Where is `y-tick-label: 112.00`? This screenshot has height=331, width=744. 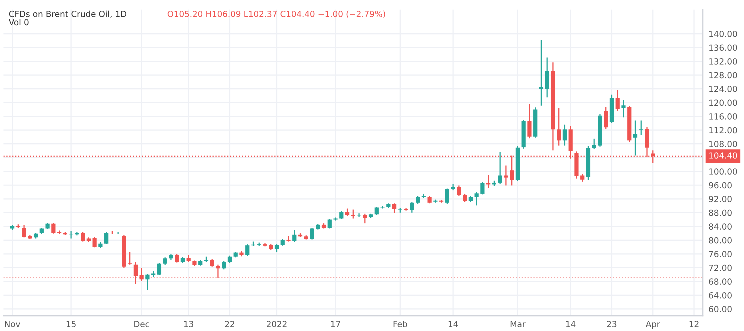
y-tick-label: 112.00 is located at coordinates (724, 130).